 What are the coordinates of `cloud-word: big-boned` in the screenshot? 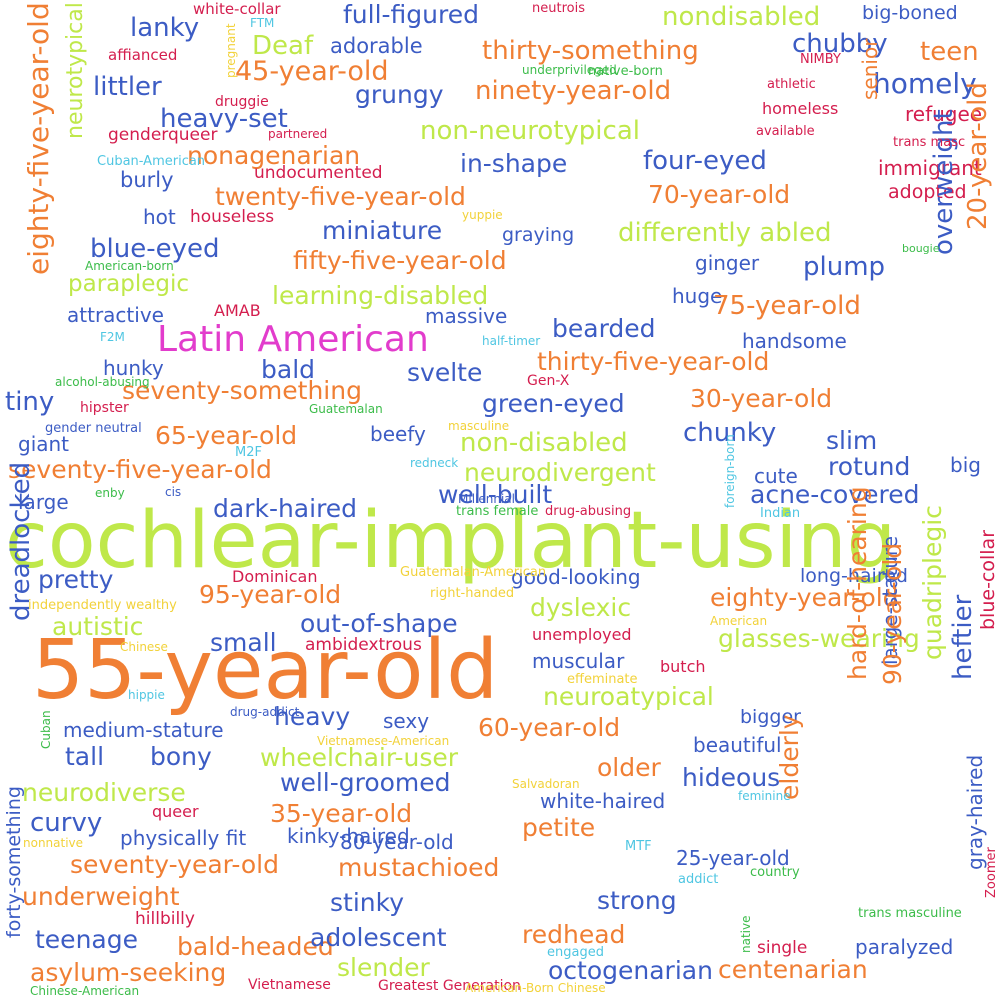 It's located at (910, 13).